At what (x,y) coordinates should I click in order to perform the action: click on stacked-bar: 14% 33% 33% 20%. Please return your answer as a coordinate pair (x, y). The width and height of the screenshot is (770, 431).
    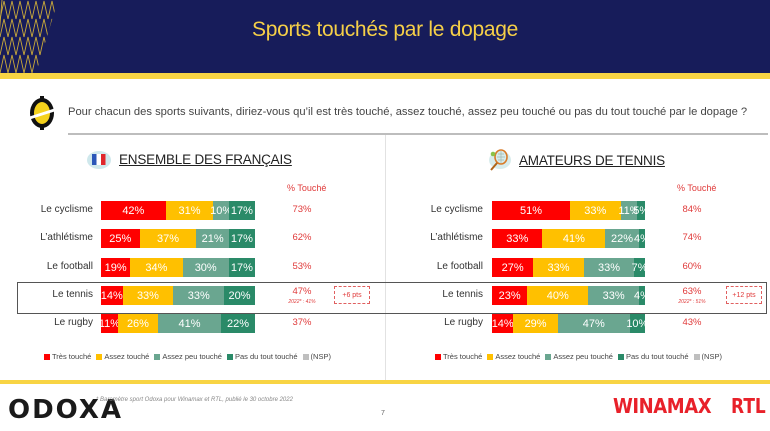
    Looking at the image, I should click on (178, 295).